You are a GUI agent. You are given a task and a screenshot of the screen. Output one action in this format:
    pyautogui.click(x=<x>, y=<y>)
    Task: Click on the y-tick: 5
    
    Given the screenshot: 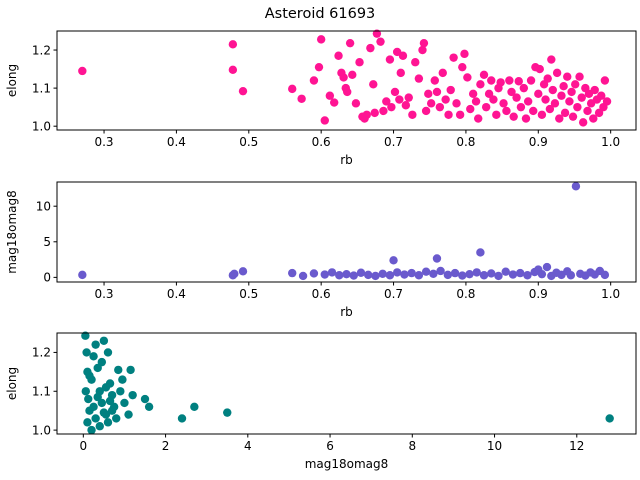 What is the action you would take?
    pyautogui.click(x=50, y=242)
    